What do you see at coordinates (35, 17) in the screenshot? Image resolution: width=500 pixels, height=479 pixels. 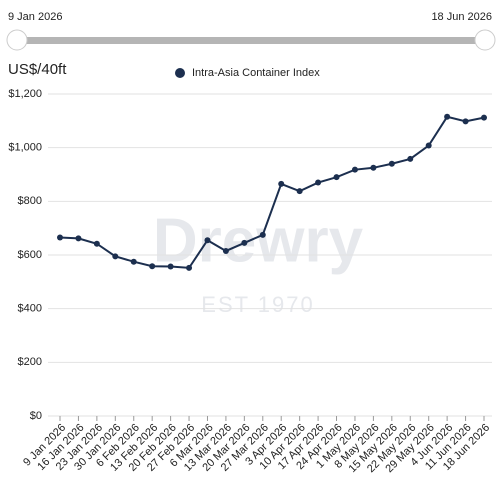 I see `slider-start-label: 9 Jan 2026` at bounding box center [35, 17].